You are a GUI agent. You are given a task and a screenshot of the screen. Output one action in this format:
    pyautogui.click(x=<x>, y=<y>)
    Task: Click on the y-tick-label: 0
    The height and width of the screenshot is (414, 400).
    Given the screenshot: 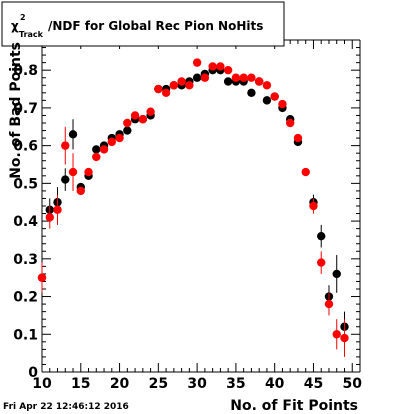 What is the action you would take?
    pyautogui.click(x=33, y=373)
    